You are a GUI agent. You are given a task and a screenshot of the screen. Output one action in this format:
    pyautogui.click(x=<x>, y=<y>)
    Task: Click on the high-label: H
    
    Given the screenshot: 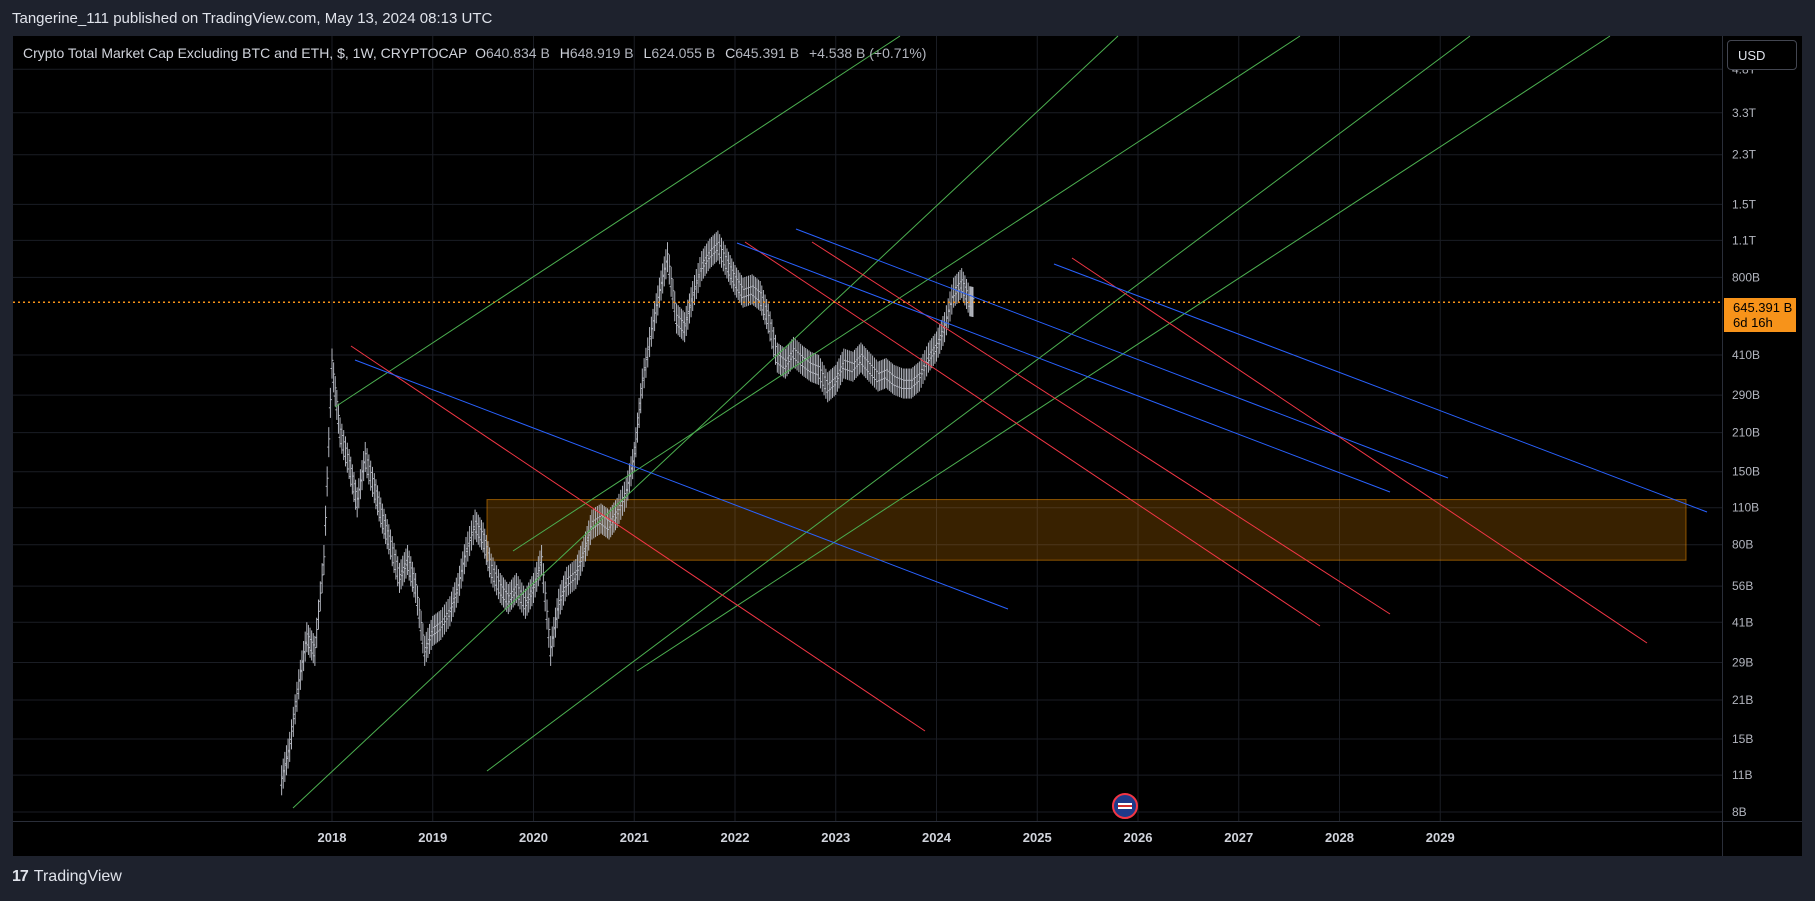 What is the action you would take?
    pyautogui.click(x=564, y=53)
    